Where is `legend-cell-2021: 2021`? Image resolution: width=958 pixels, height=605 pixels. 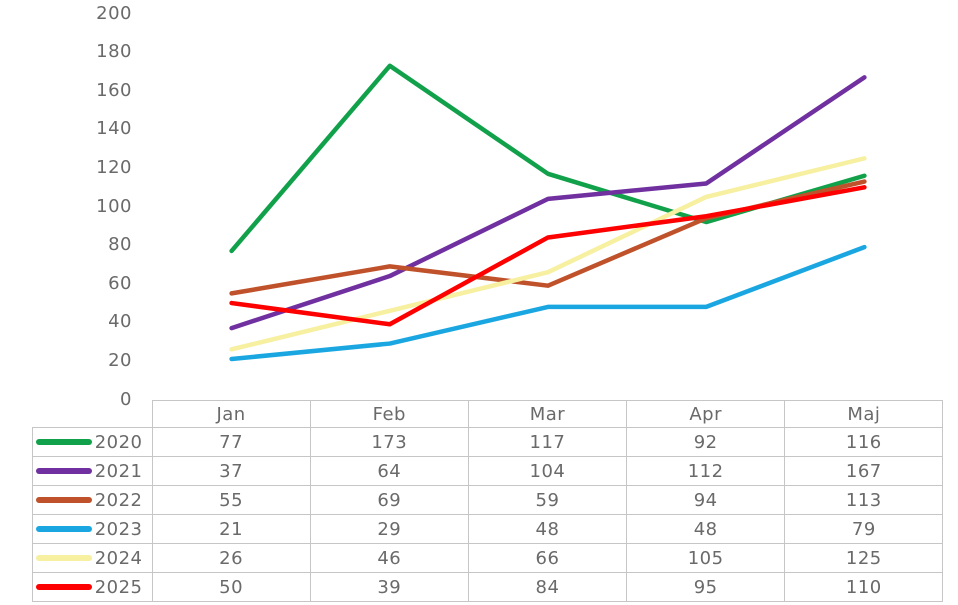
legend-cell-2021: 2021 is located at coordinates (92, 471).